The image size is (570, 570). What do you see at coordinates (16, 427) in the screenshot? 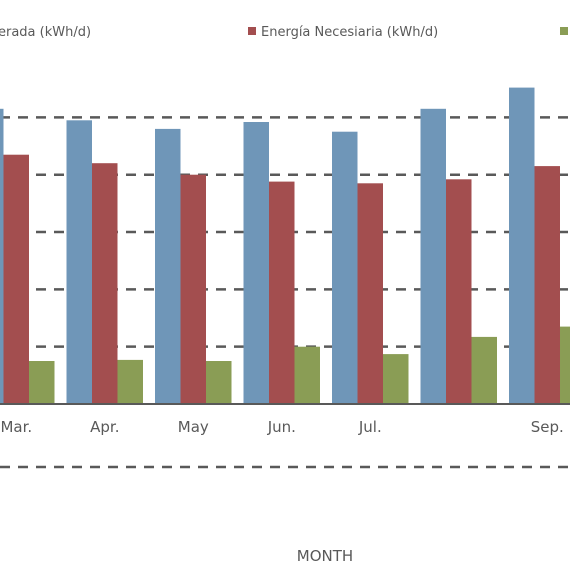
I see `x-tick-label: Mar.` at bounding box center [16, 427].